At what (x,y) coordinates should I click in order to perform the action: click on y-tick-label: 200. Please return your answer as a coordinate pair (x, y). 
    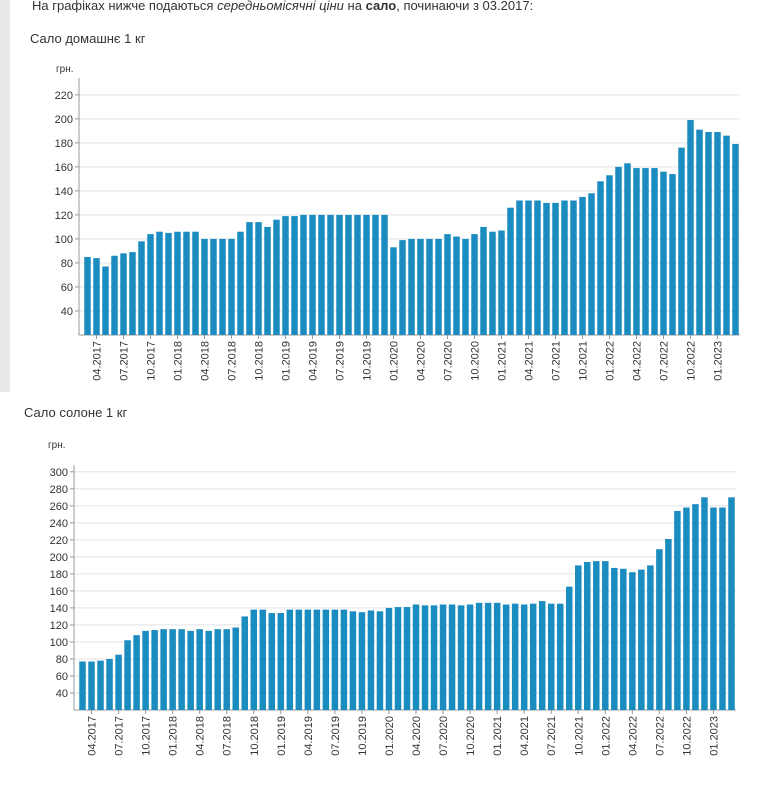
    Looking at the image, I should click on (64, 120).